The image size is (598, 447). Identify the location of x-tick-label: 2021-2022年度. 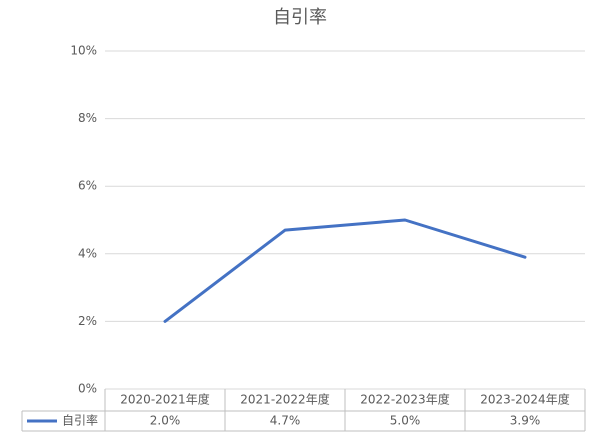
(284, 399).